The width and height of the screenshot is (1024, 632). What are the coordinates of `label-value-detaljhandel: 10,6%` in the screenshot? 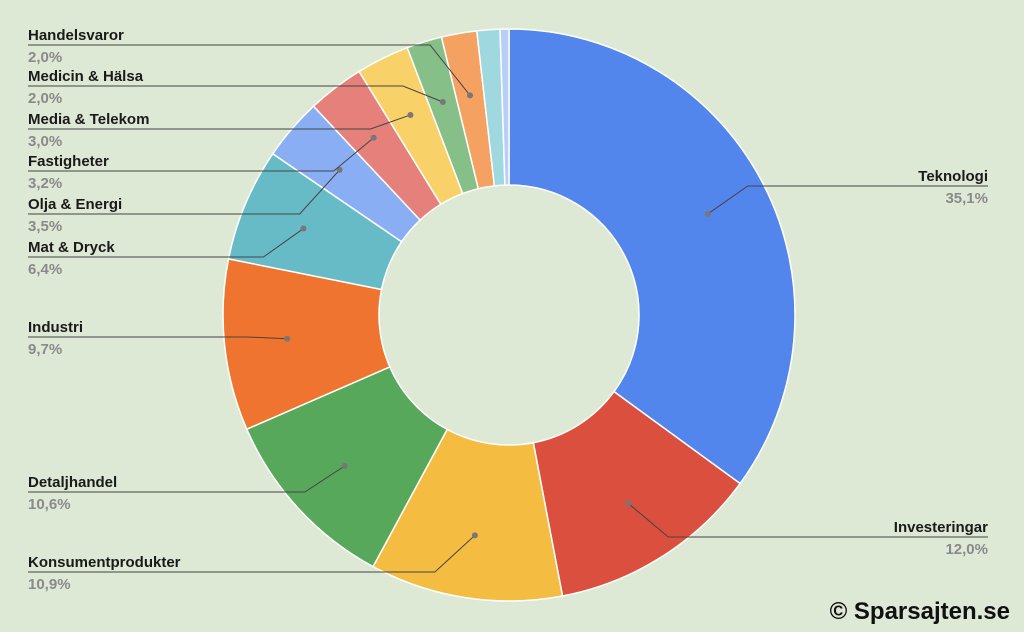 It's located at (49, 504).